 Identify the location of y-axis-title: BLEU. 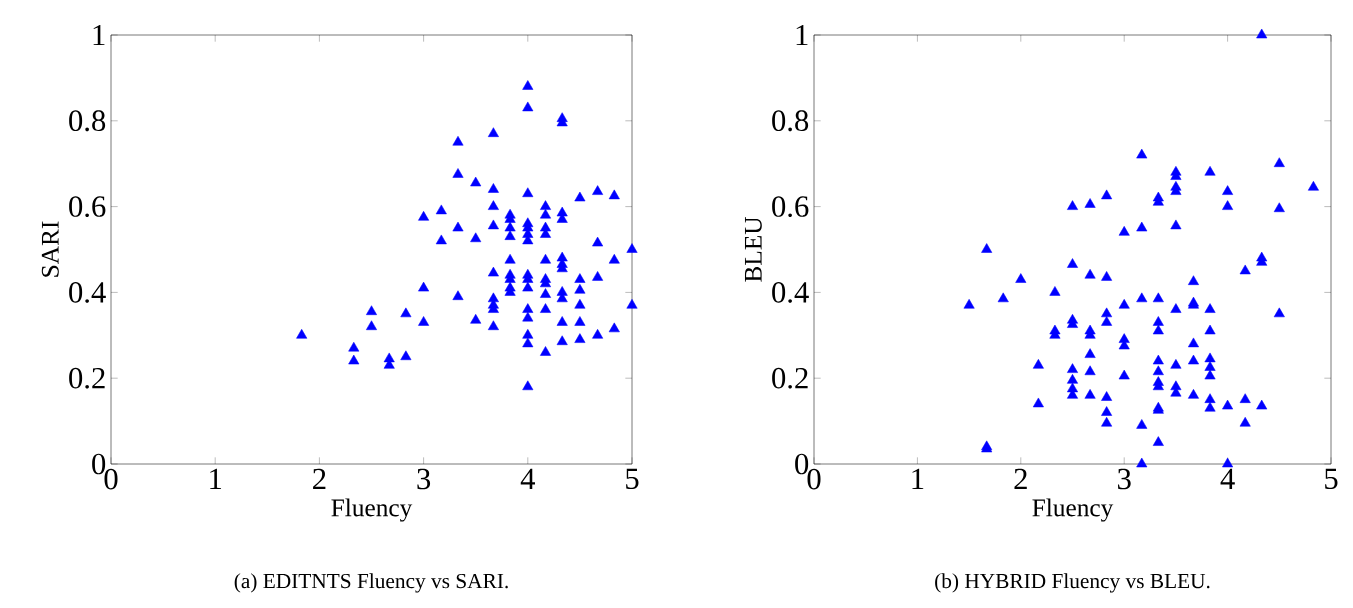
(753, 249).